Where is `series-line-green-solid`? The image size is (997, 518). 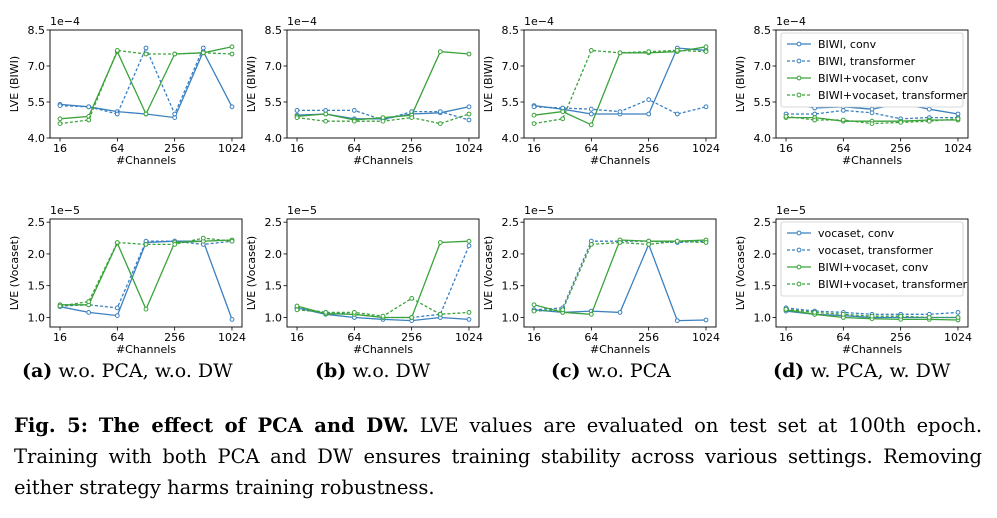
series-line-green-solid is located at coordinates (620, 277).